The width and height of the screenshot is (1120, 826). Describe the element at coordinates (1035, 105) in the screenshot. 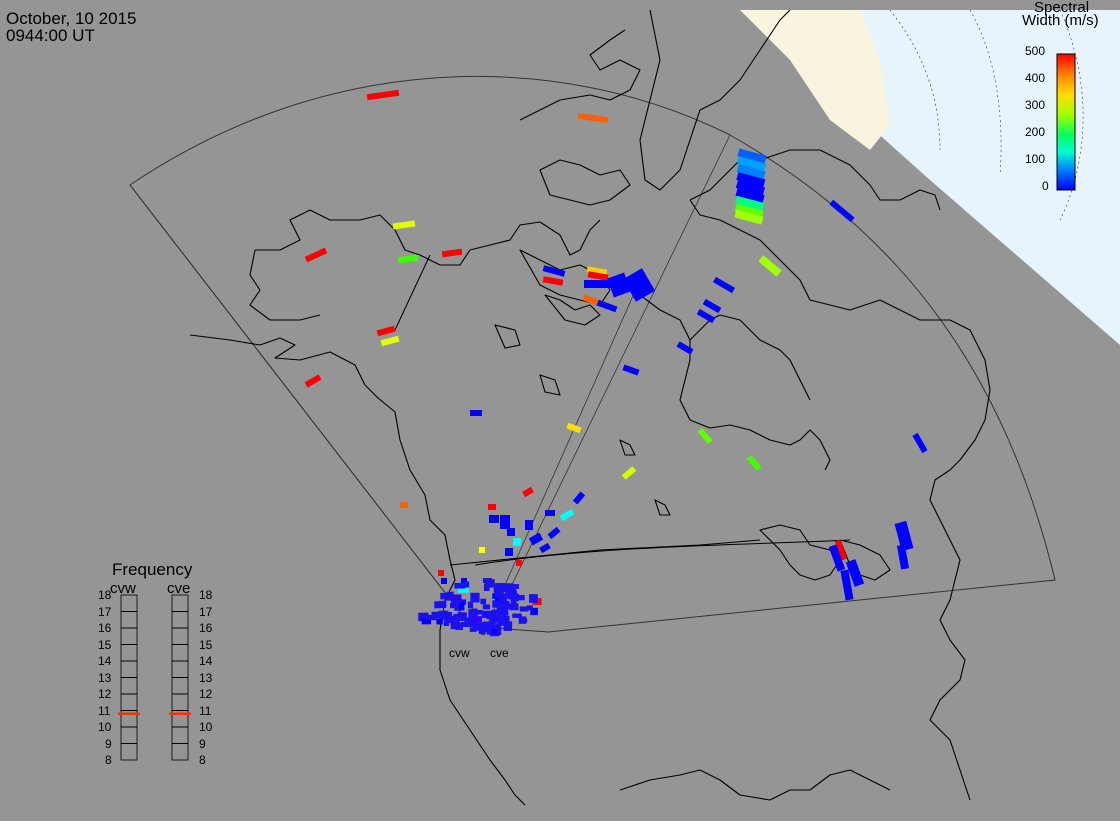

I see `colorbar-tick-label: 300` at that location.